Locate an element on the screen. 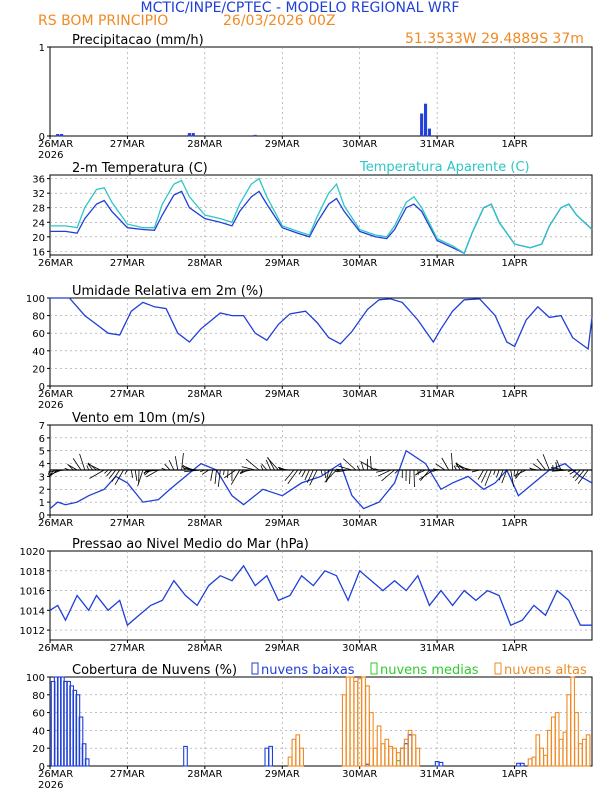  panel-title: Cobertura de Nuvens (%) is located at coordinates (154, 670).